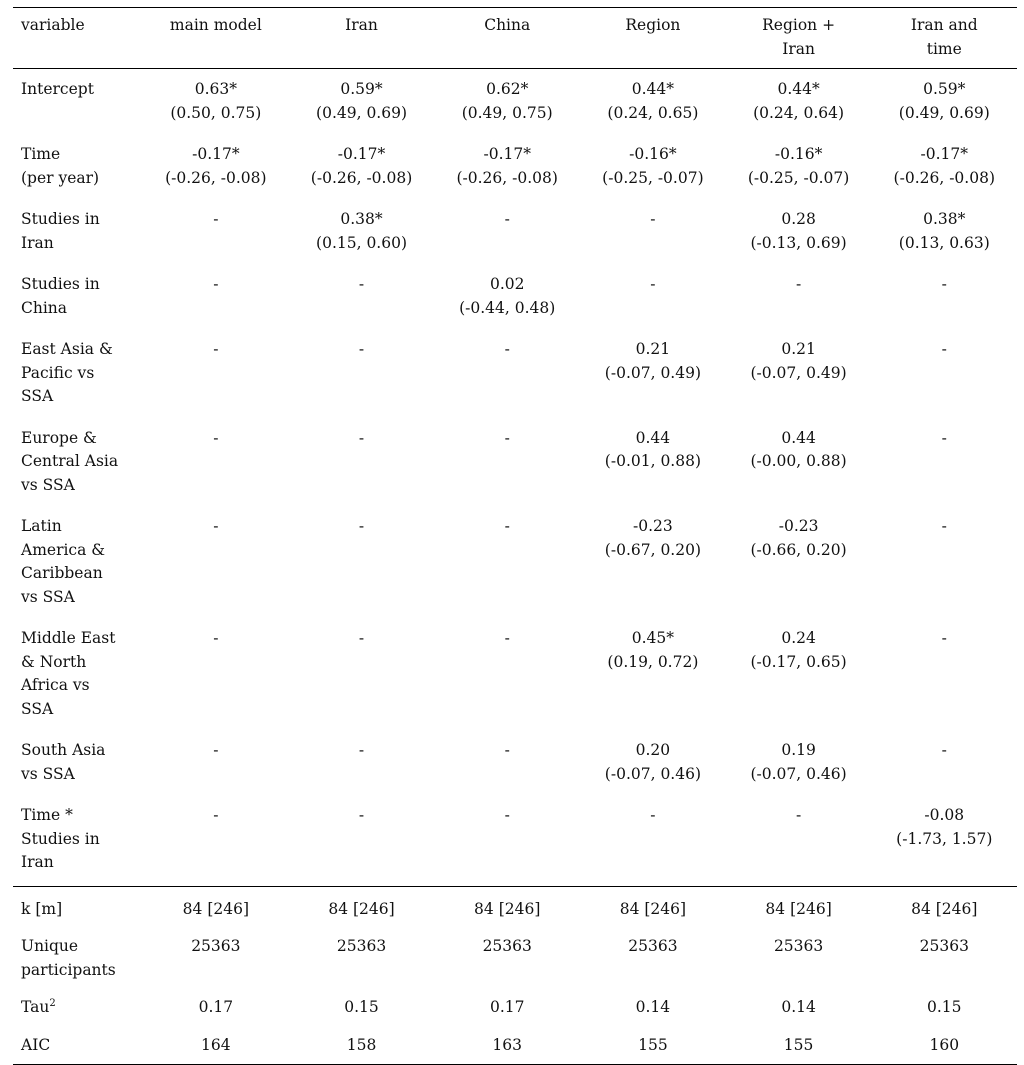 This screenshot has width=1024, height=1065. What do you see at coordinates (944, 1045) in the screenshot?
I see `stat-value: 160` at bounding box center [944, 1045].